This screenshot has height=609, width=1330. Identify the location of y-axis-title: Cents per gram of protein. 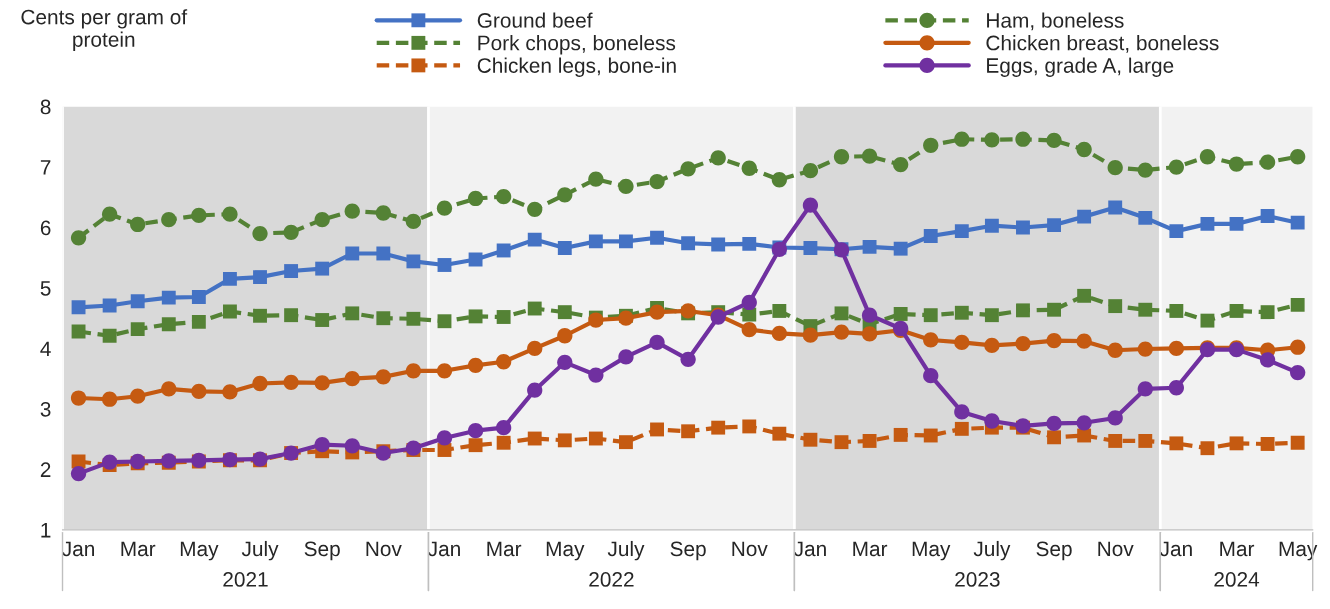
(104, 30).